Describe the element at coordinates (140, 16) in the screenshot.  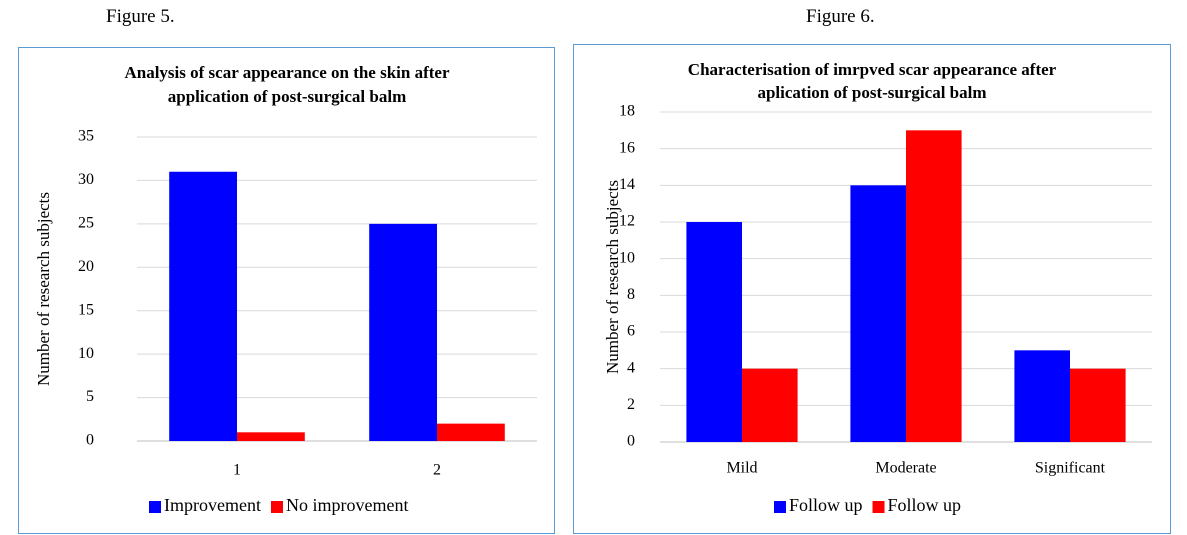
I see `figure-5-caption: Figure 5.` at that location.